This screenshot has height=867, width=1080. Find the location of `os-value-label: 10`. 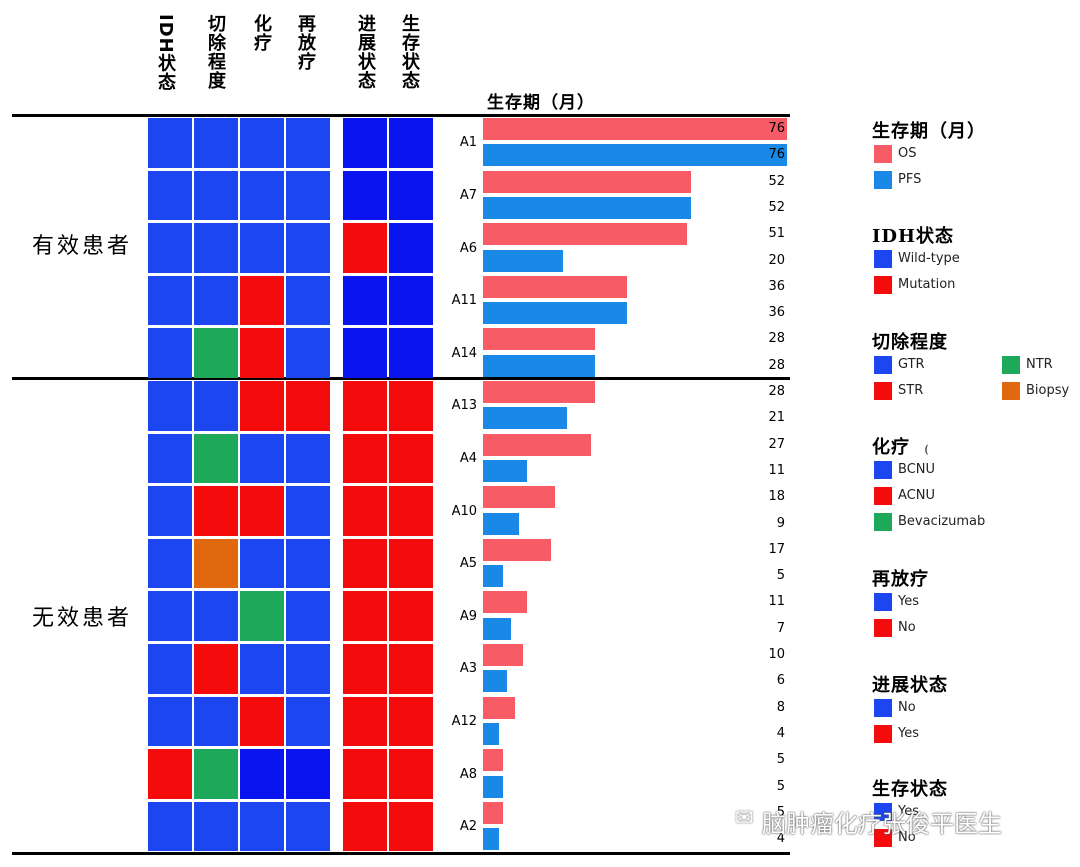

os-value-label: 10 is located at coordinates (776, 654).